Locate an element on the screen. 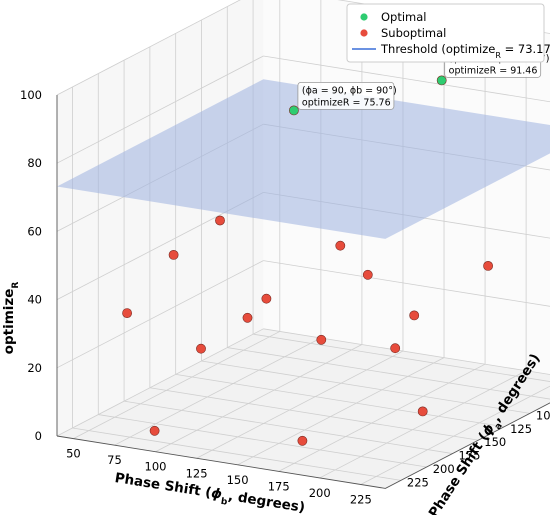 Image resolution: width=550 pixels, height=515 pixels. legend-marker-optimal is located at coordinates (364, 17).